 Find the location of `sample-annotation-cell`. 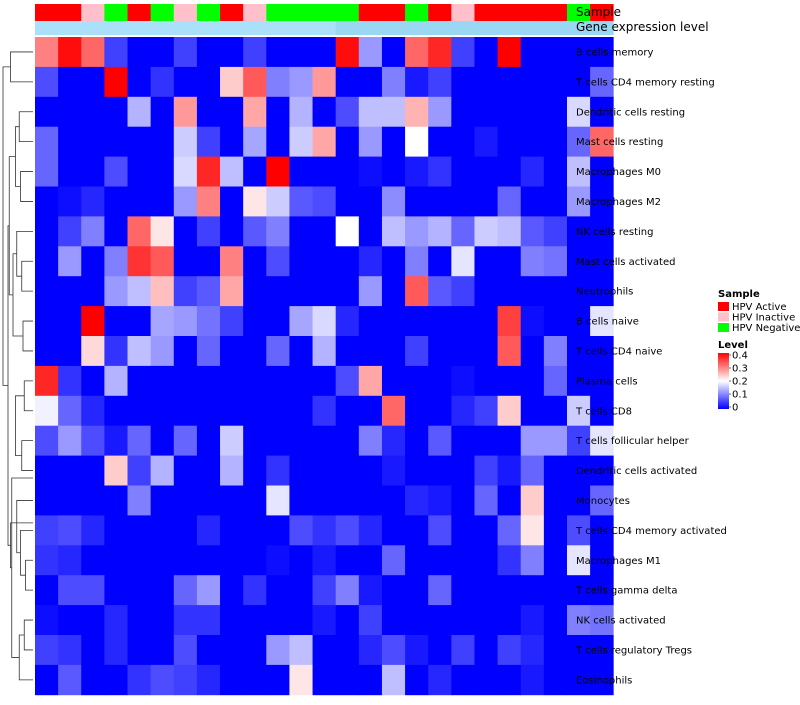

sample-annotation-cell is located at coordinates (116, 12).